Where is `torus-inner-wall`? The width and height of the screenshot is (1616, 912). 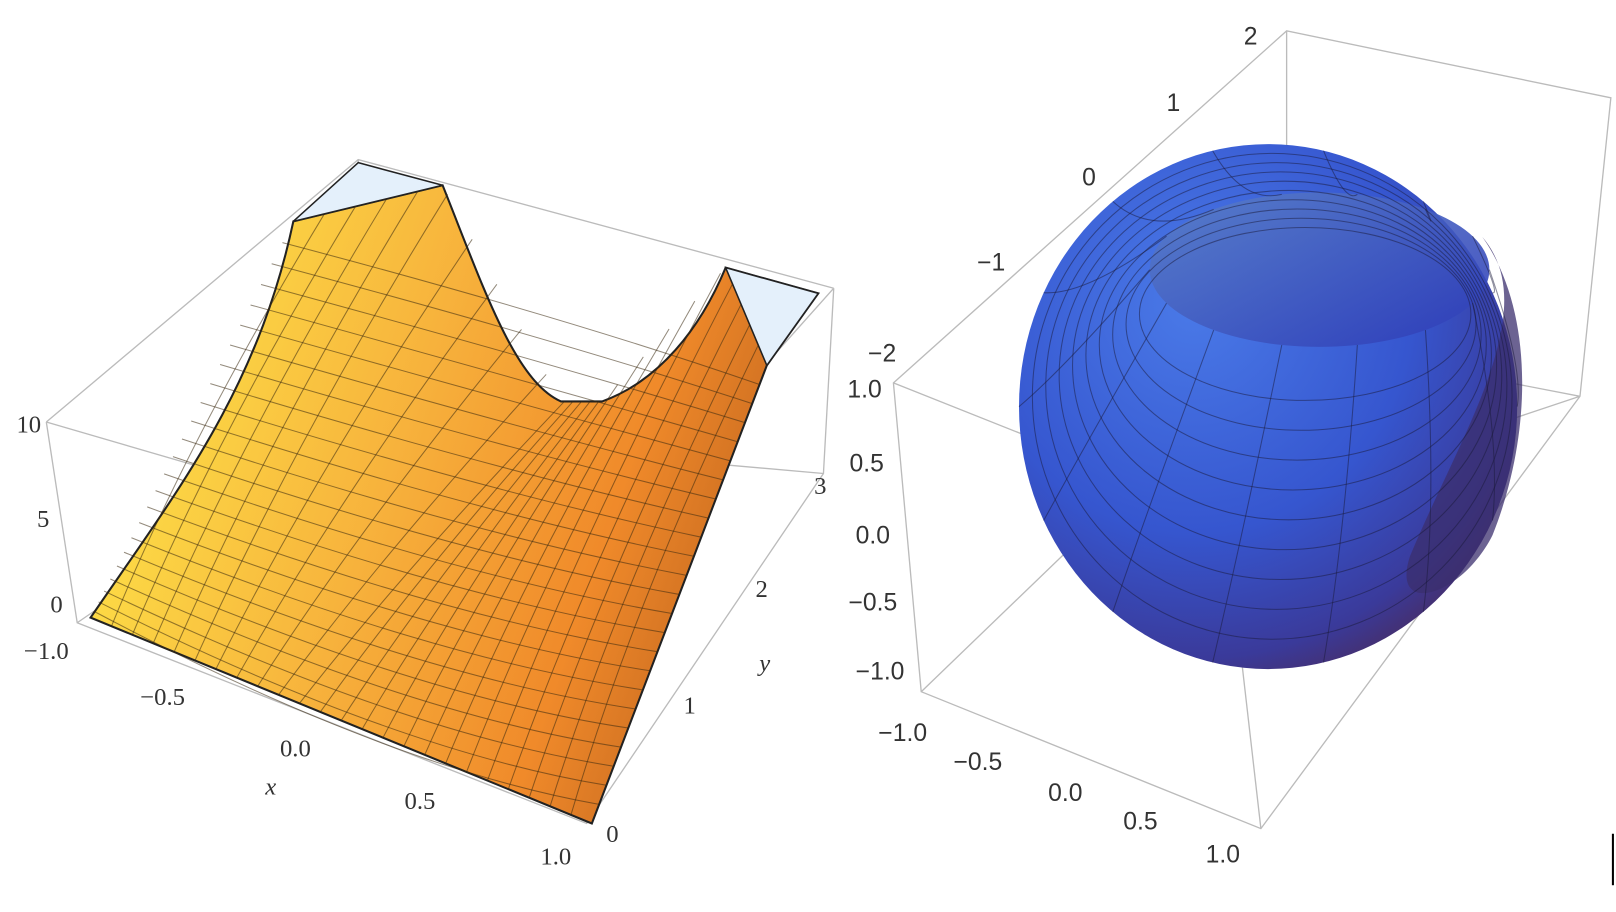
torus-inner-wall is located at coordinates (1464, 415).